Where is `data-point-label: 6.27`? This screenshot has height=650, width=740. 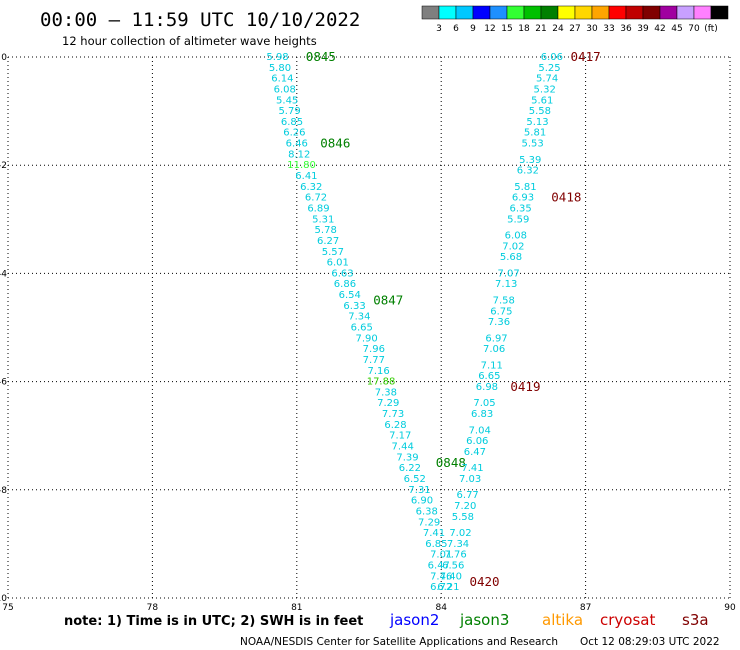 data-point-label: 6.27 is located at coordinates (328, 241).